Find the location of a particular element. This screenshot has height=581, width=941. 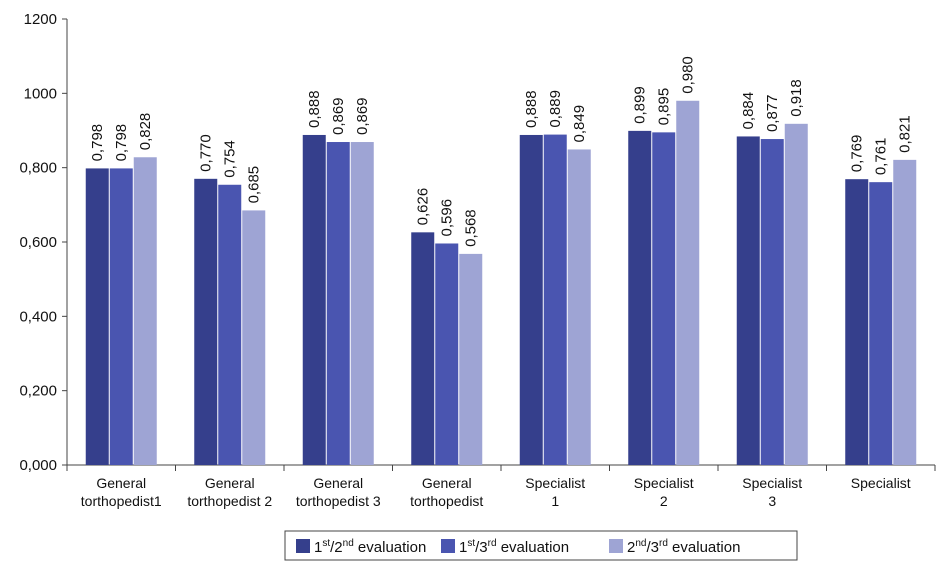

y-tick-label: 0,800 is located at coordinates (38, 168).